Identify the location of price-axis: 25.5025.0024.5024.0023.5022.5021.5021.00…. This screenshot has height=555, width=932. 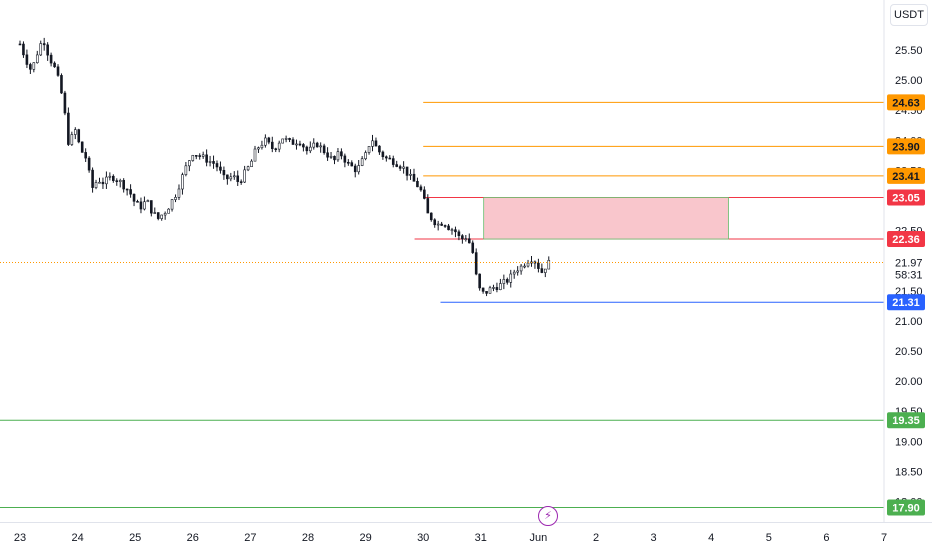
(907, 275).